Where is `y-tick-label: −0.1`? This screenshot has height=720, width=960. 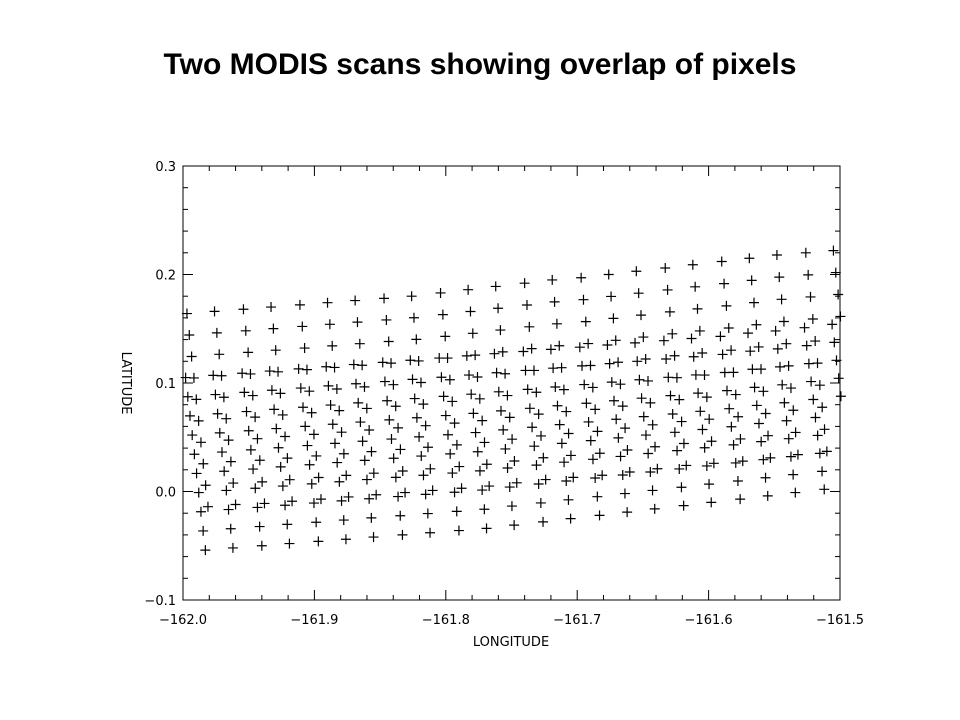
y-tick-label: −0.1 is located at coordinates (160, 601).